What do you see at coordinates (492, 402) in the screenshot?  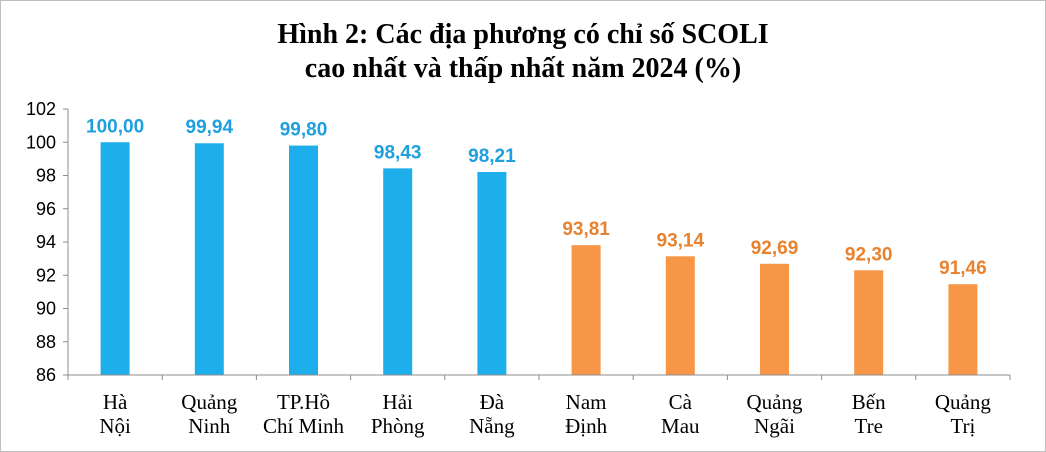 I see `x-category-label: Đà` at bounding box center [492, 402].